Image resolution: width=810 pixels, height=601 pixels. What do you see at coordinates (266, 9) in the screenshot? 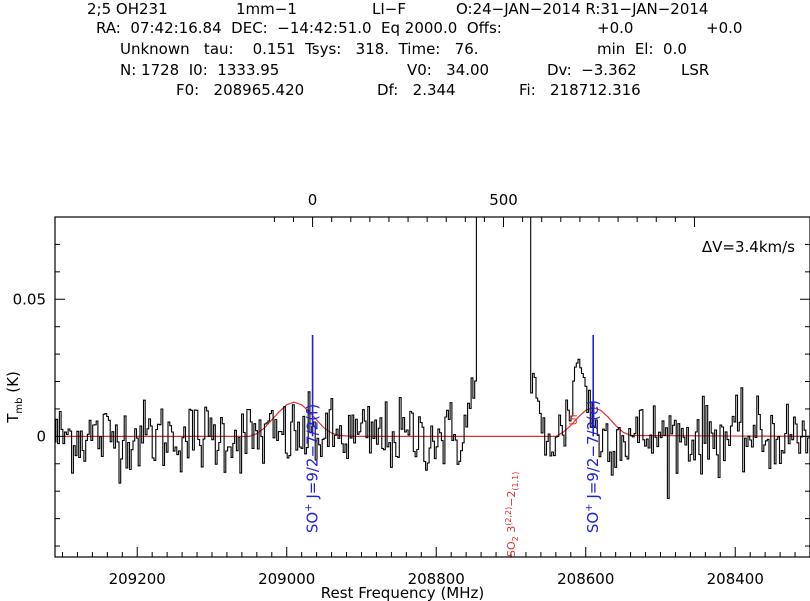
I see `header-receiver: 1mm−1` at bounding box center [266, 9].